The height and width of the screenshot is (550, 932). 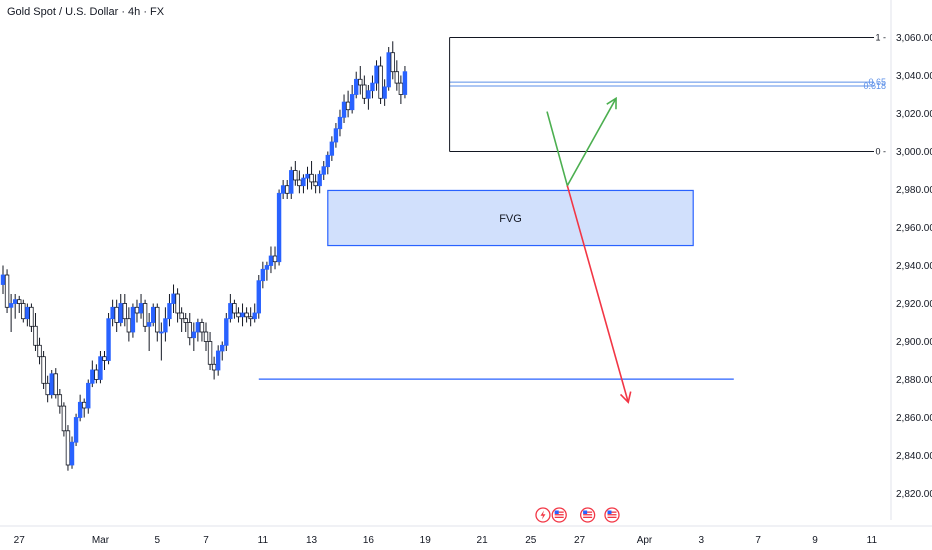 What do you see at coordinates (426, 540) in the screenshot?
I see `x-tick-label: 19` at bounding box center [426, 540].